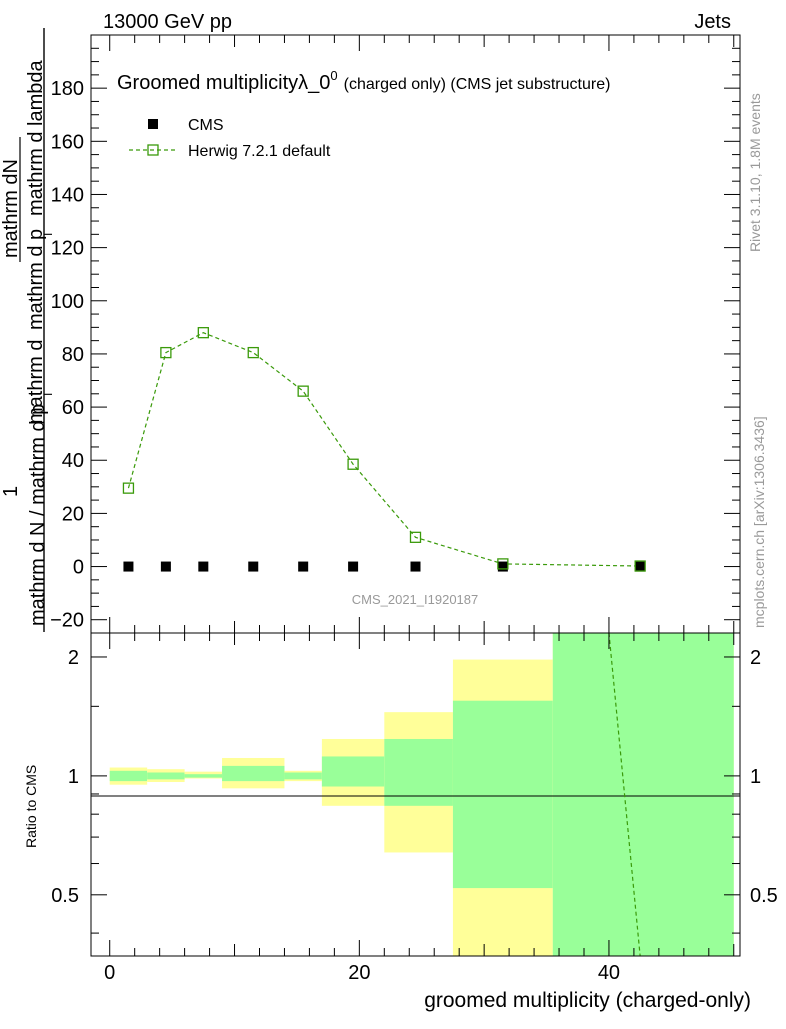 The width and height of the screenshot is (786, 1029). I want to click on ylabel-top: 1, so click(11, 491).